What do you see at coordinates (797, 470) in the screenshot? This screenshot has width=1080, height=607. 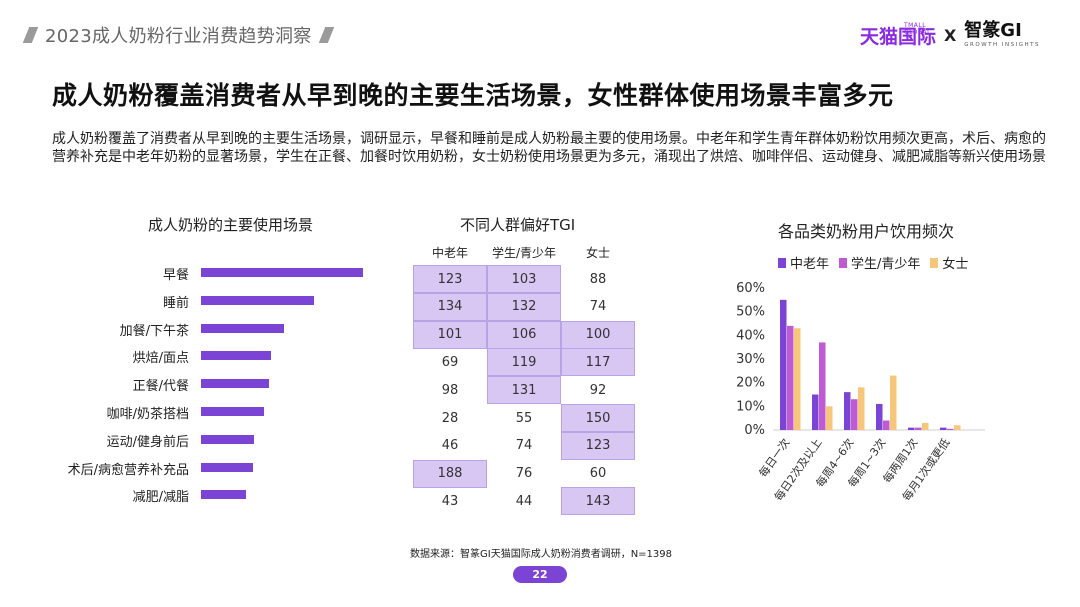 I see `x-tick-label: 每日2次及以上` at bounding box center [797, 470].